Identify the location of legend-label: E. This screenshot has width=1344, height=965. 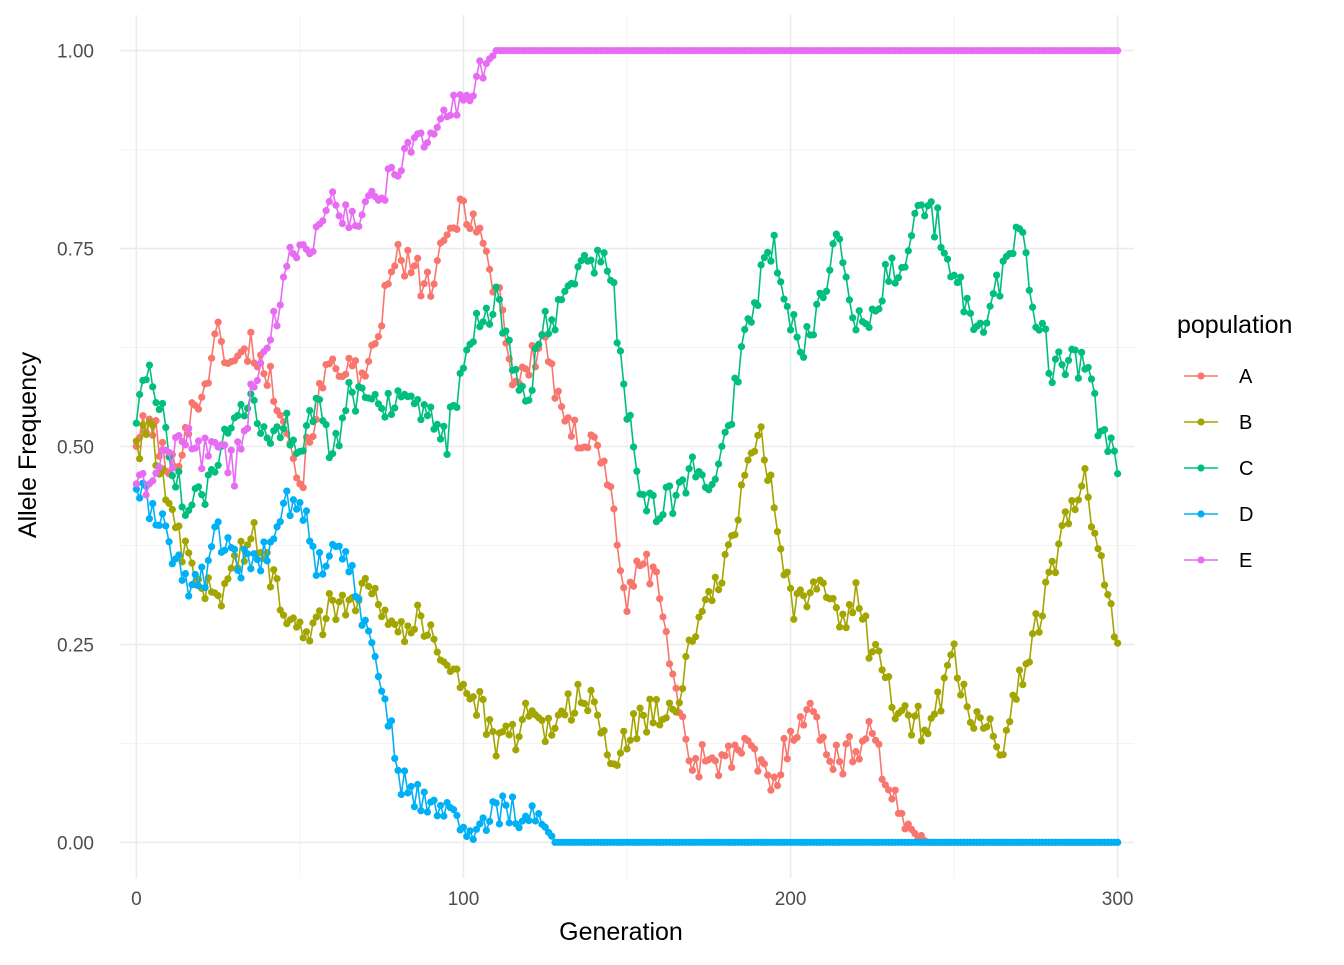
(1245, 561).